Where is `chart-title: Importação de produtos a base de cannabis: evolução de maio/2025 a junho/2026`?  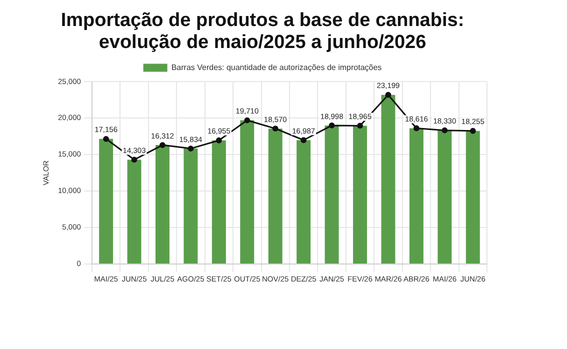 chart-title: Importação de produtos a base de cannabis: evolução de maio/2025 a junho/2026 is located at coordinates (262, 32).